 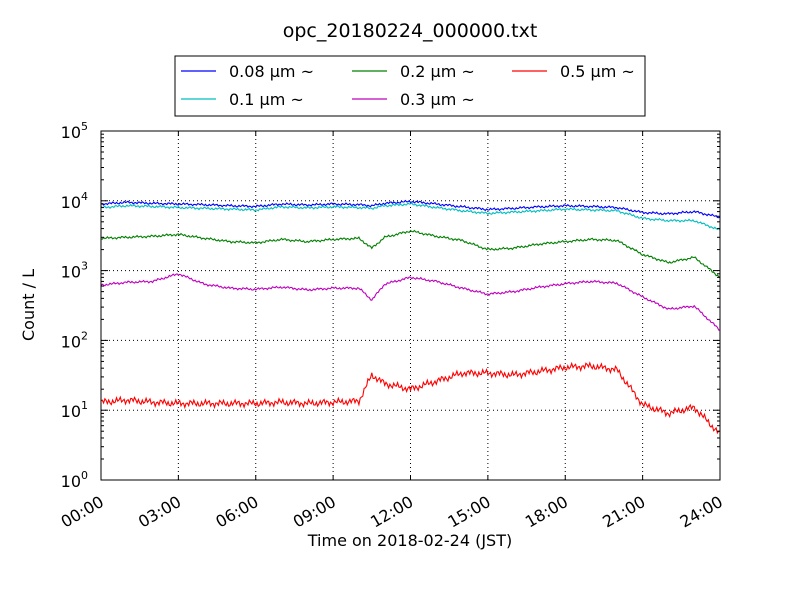 I want to click on y-tick-label: 10², so click(x=74, y=340).